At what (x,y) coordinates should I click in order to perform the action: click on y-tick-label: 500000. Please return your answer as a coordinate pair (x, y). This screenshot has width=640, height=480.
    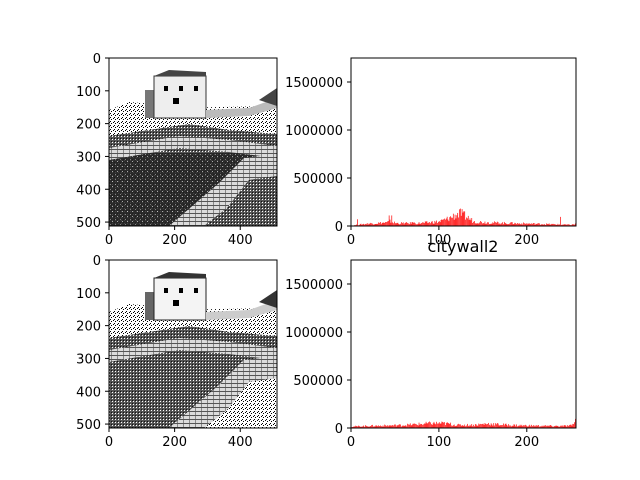
    Looking at the image, I should click on (318, 381).